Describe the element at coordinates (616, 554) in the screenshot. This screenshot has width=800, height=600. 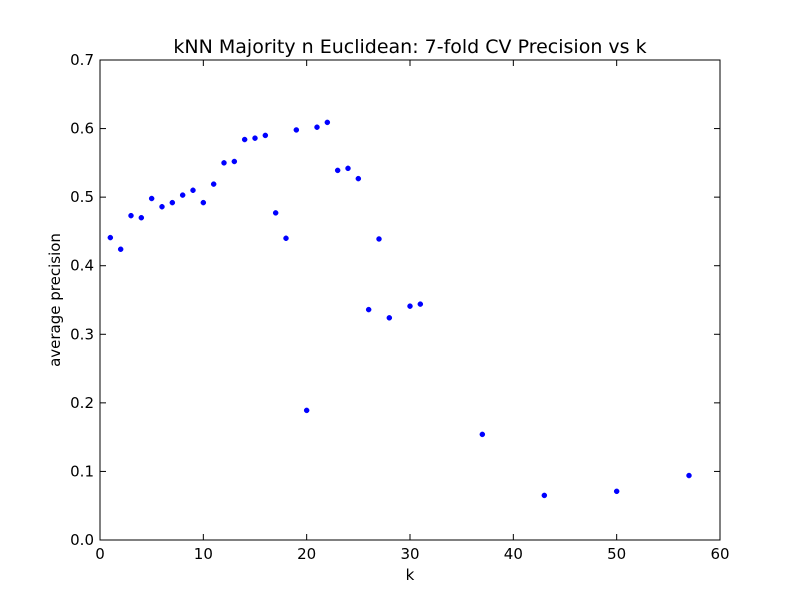
I see `x-tick-label: 50` at that location.